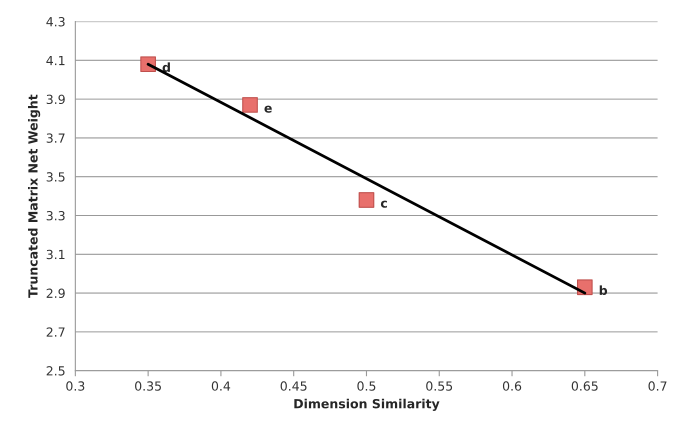 The width and height of the screenshot is (685, 431). I want to click on x-tick-label: 0.35, so click(148, 386).